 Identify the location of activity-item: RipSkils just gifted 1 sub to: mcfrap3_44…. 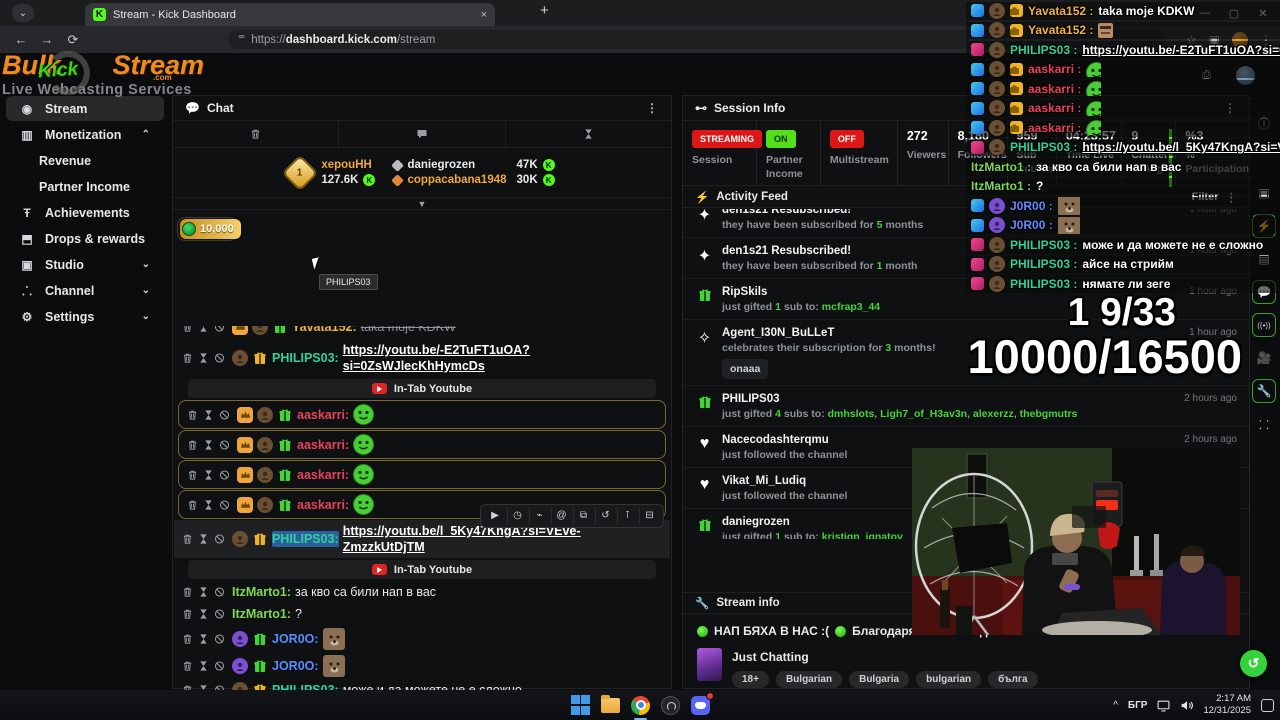
(966, 299).